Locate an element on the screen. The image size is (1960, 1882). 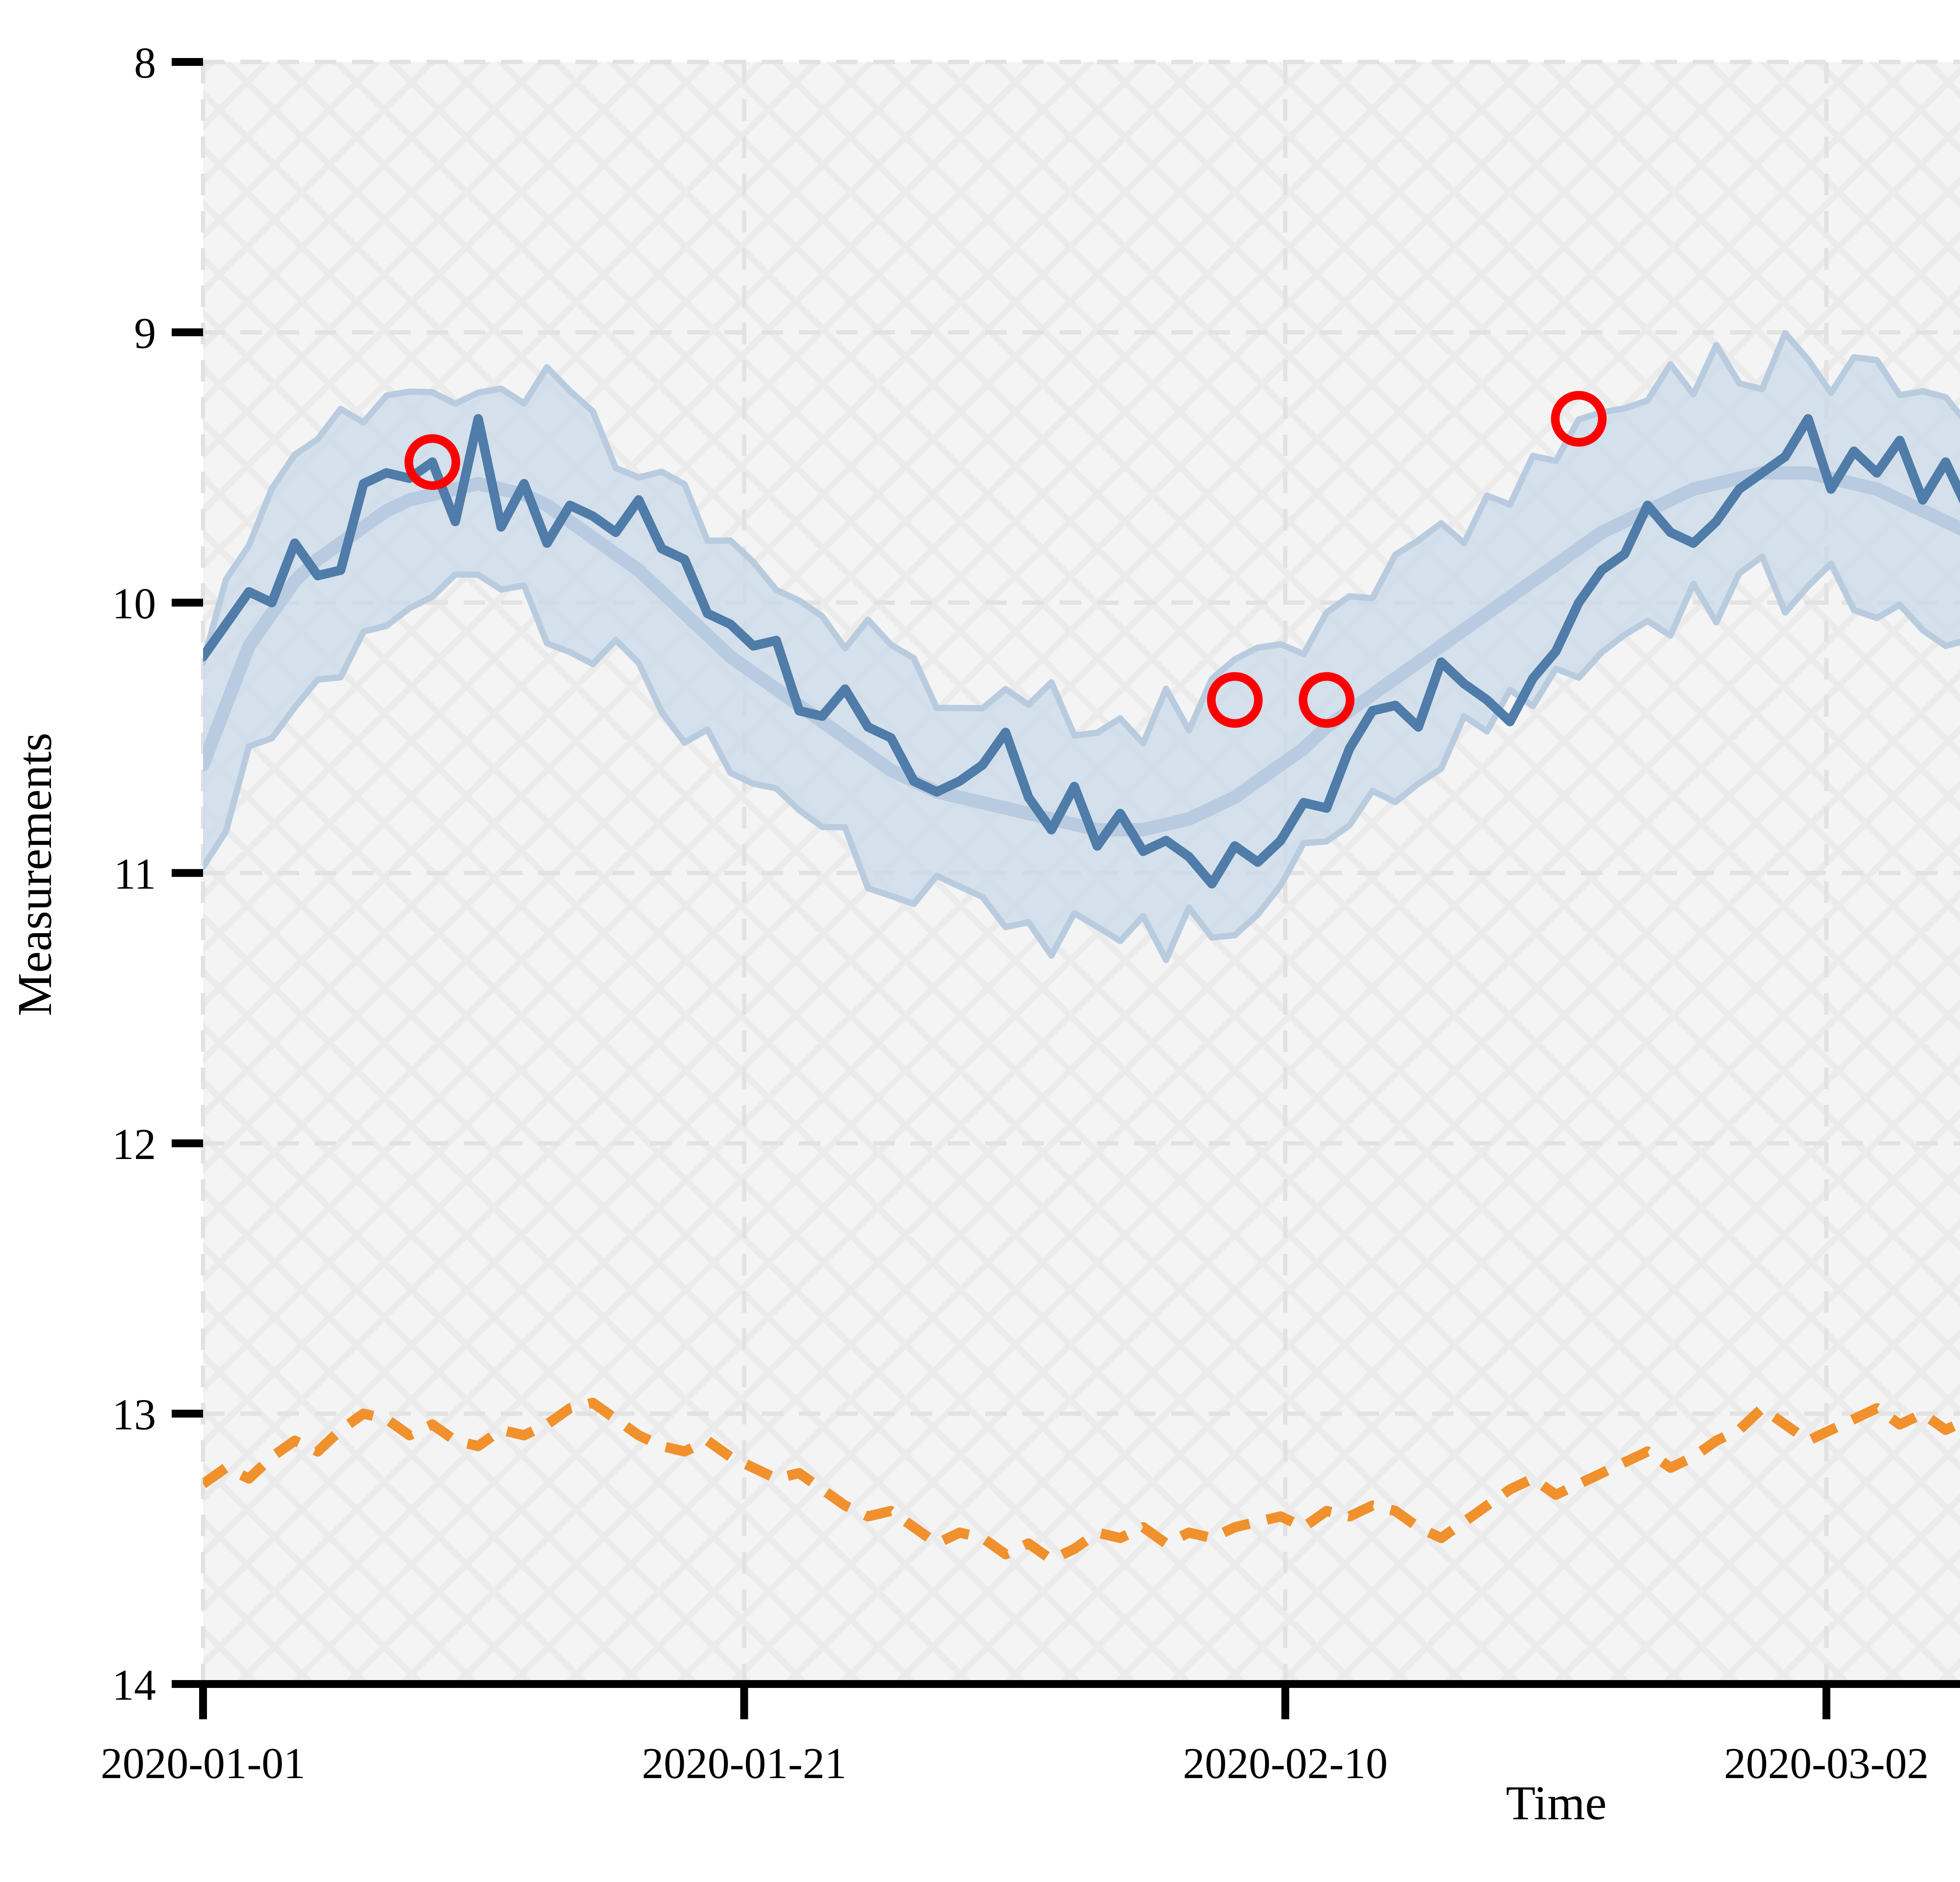
y-axis-title: Measurements is located at coordinates (35, 874).